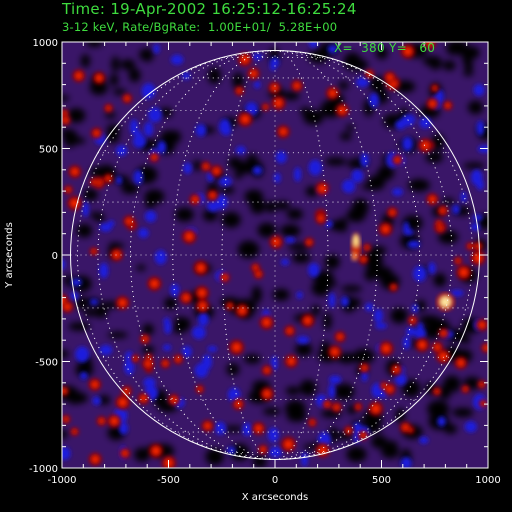  What do you see at coordinates (275, 497) in the screenshot?
I see `x-axis-label: X arcseconds` at bounding box center [275, 497].